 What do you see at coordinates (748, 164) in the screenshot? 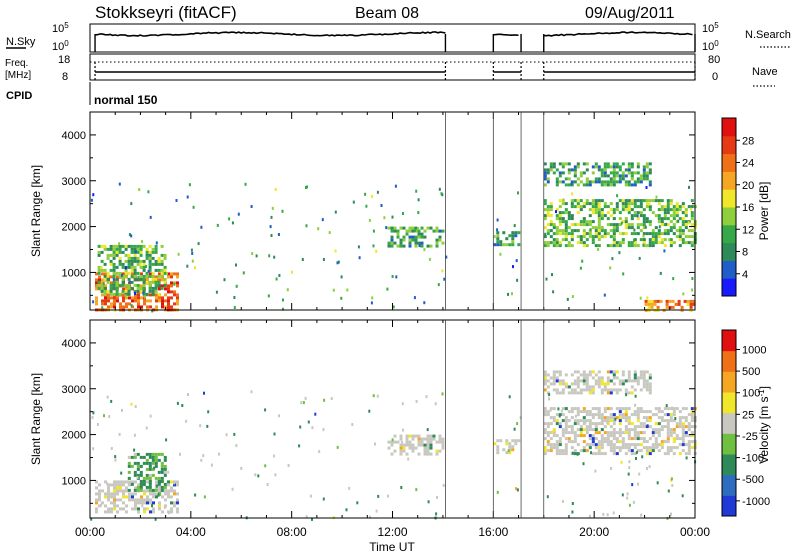
I see `colorbar-tick-label: 24` at bounding box center [748, 164].